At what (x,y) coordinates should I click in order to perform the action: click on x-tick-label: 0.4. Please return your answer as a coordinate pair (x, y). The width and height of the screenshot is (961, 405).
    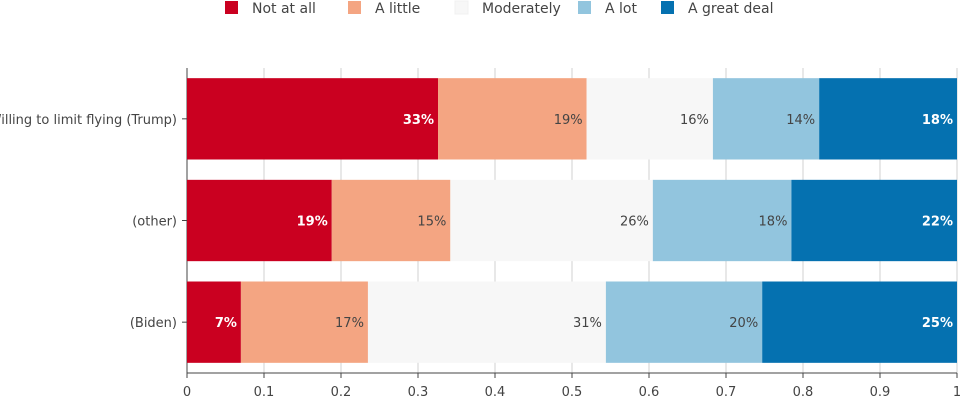
    Looking at the image, I should click on (495, 392).